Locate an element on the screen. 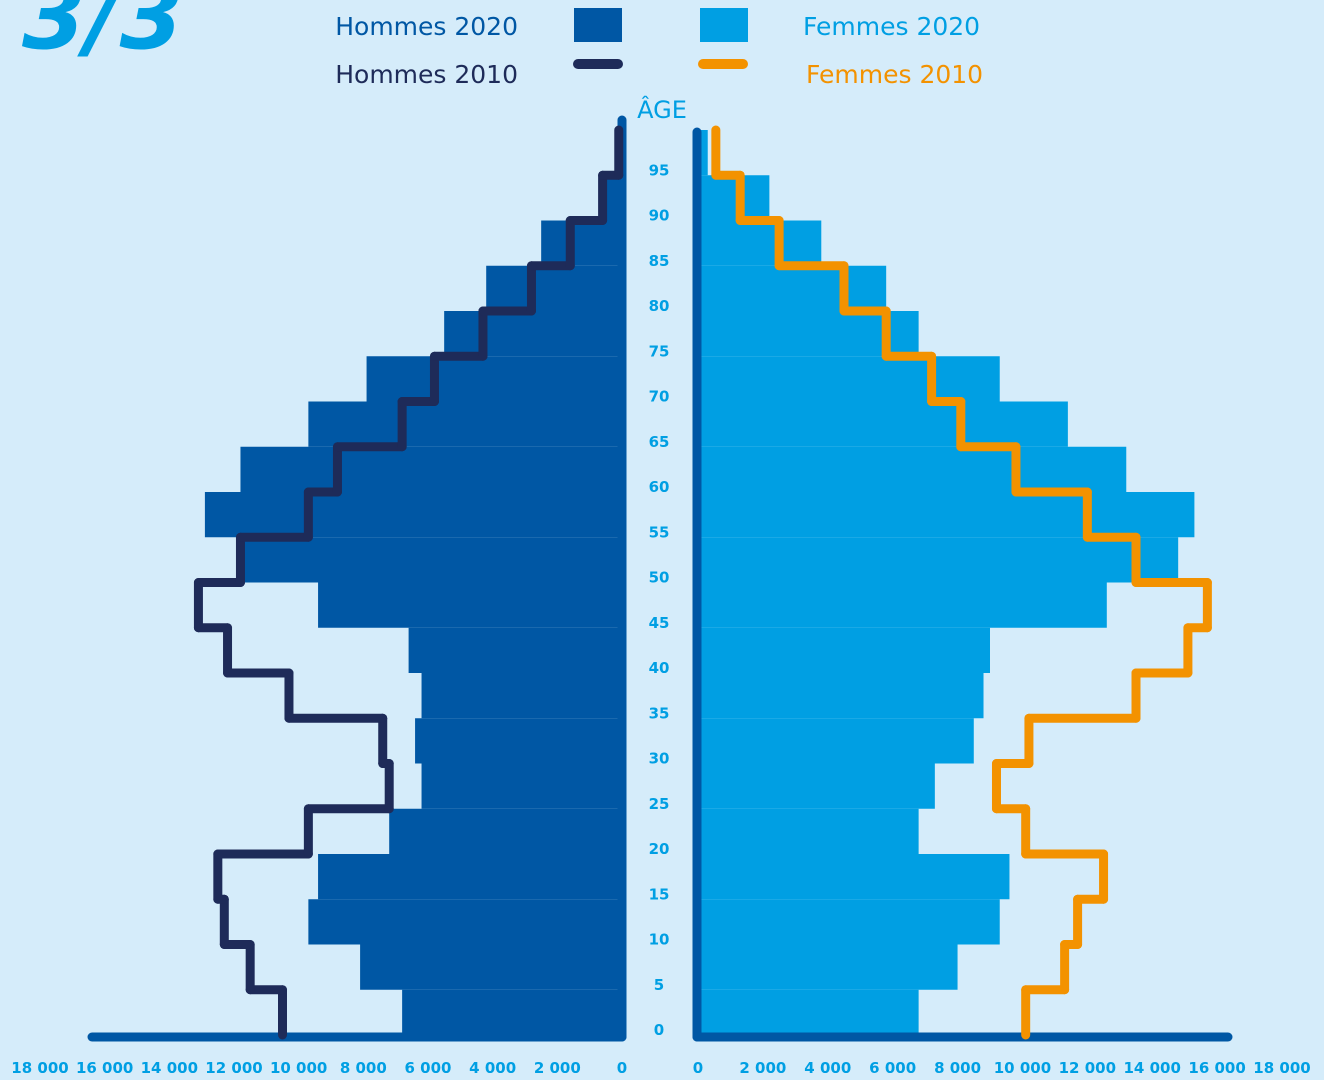 Image resolution: width=1324 pixels, height=1080 pixels. y-tick-label: 25 is located at coordinates (659, 804).